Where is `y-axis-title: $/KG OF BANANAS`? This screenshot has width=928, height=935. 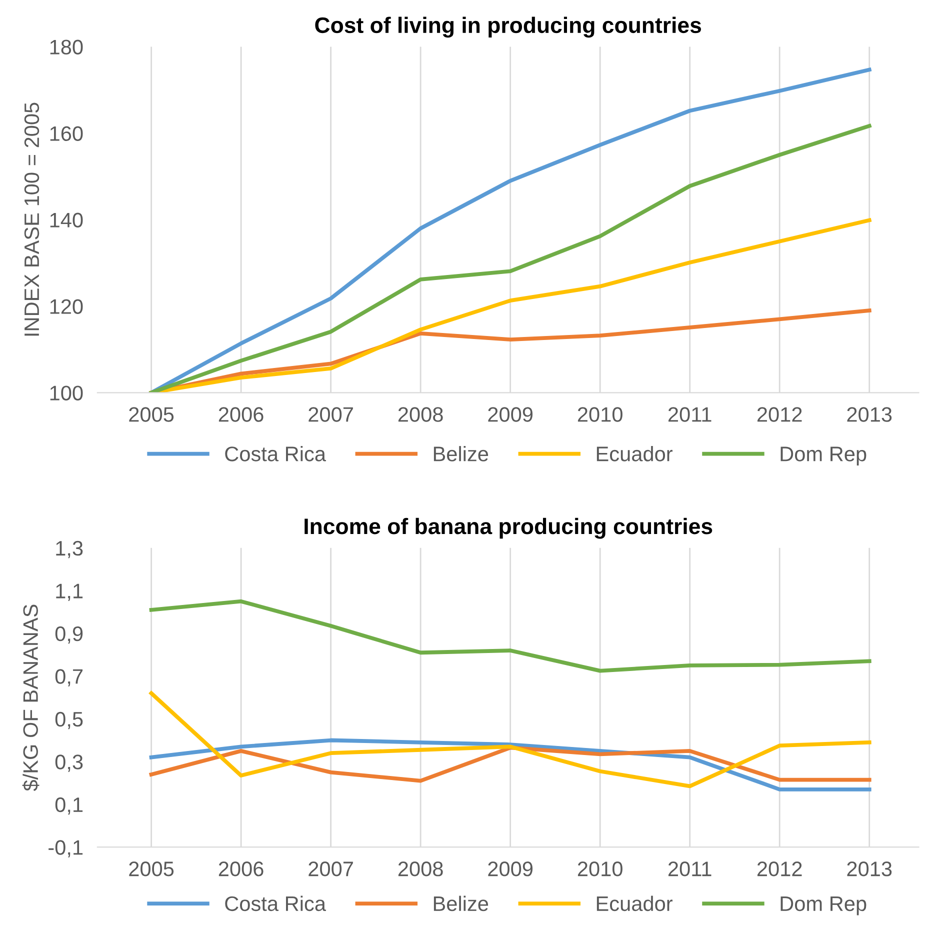
y-axis-title: $/KG OF BANANAS is located at coordinates (31, 698).